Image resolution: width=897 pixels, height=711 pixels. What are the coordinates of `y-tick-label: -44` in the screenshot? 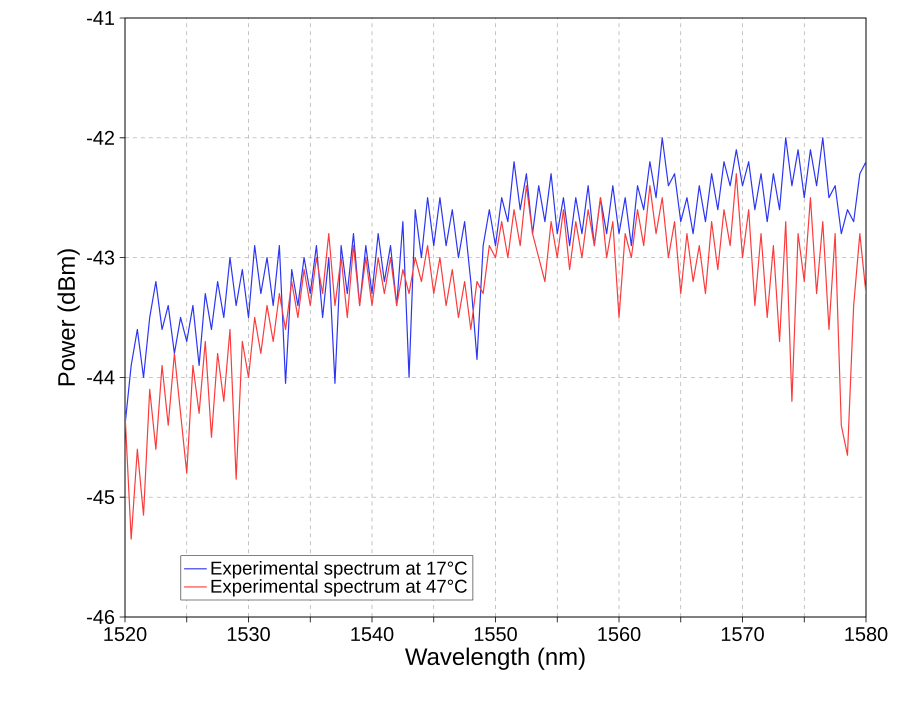 It's located at (100, 377).